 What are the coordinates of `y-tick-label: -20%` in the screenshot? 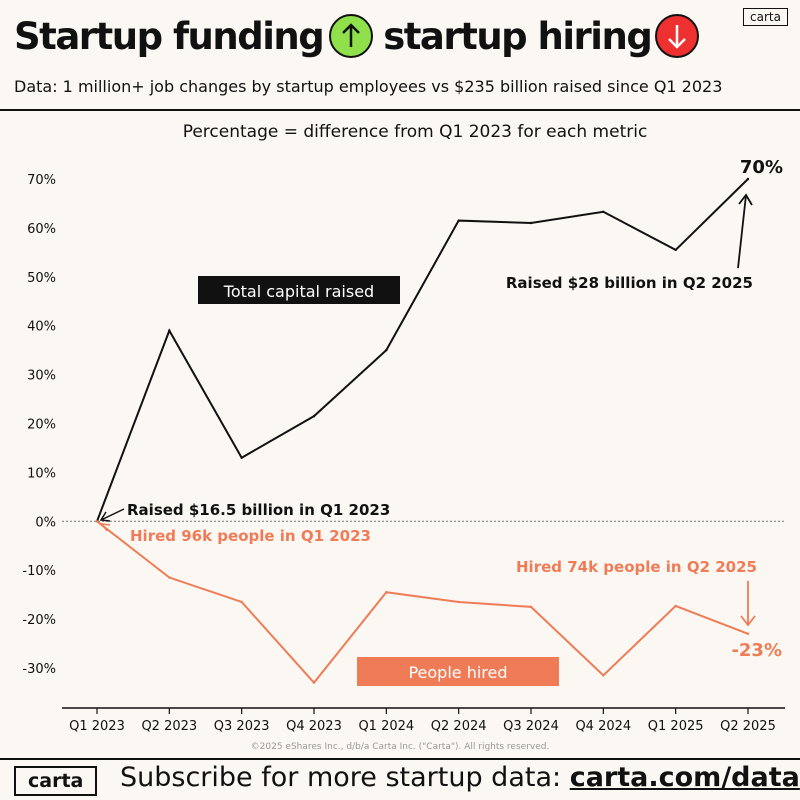 It's located at (39, 620).